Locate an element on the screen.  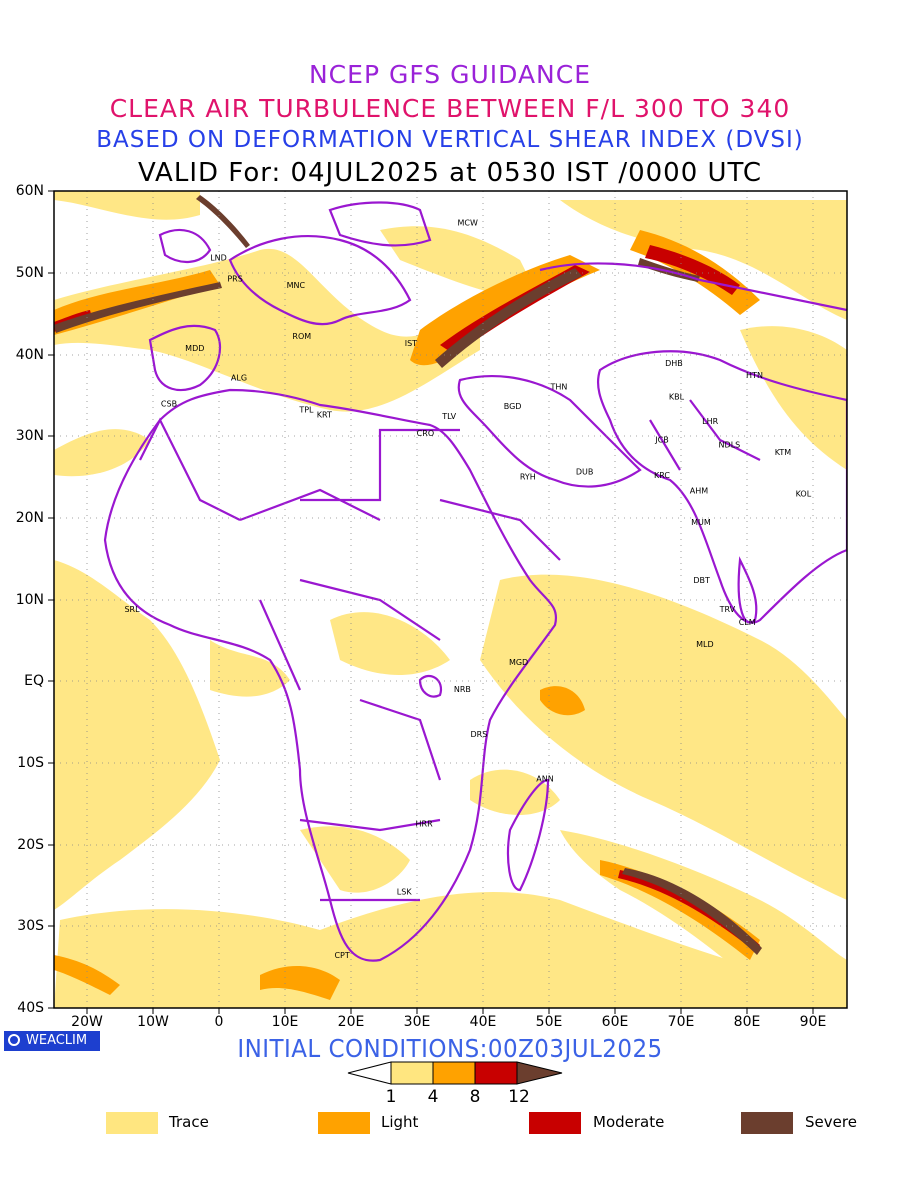
lon-label: 70E is located at coordinates (681, 1022).